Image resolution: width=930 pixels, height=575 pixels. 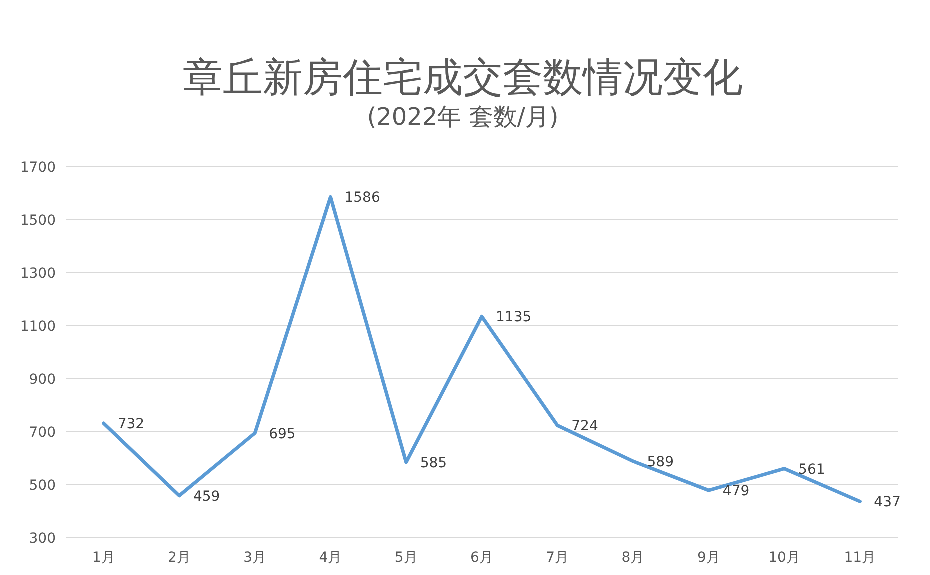 What do you see at coordinates (860, 558) in the screenshot?
I see `x-tick-label: 11月` at bounding box center [860, 558].